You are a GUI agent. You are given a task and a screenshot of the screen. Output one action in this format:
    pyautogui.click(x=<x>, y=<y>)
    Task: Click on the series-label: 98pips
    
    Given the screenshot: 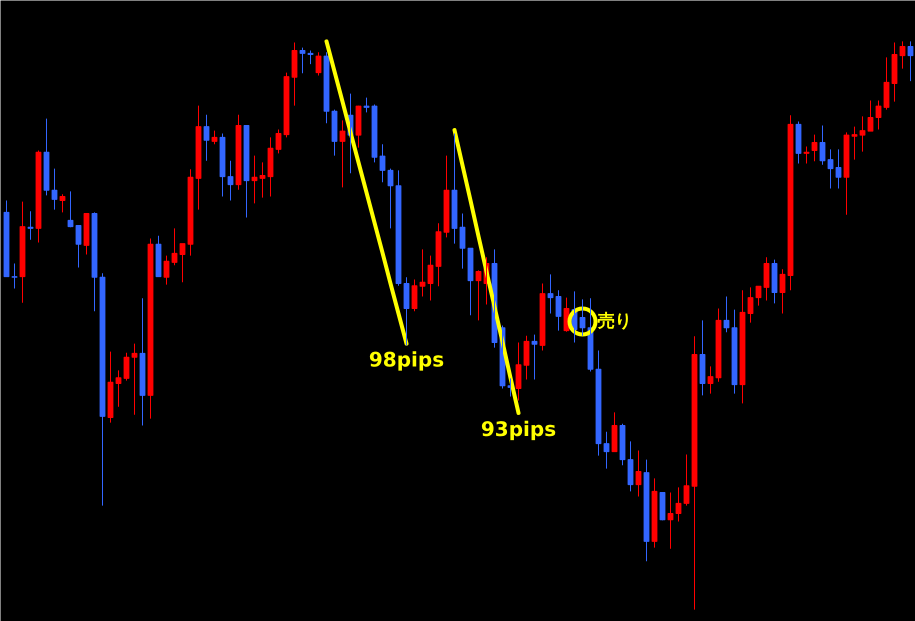 What is the action you would take?
    pyautogui.click(x=406, y=360)
    